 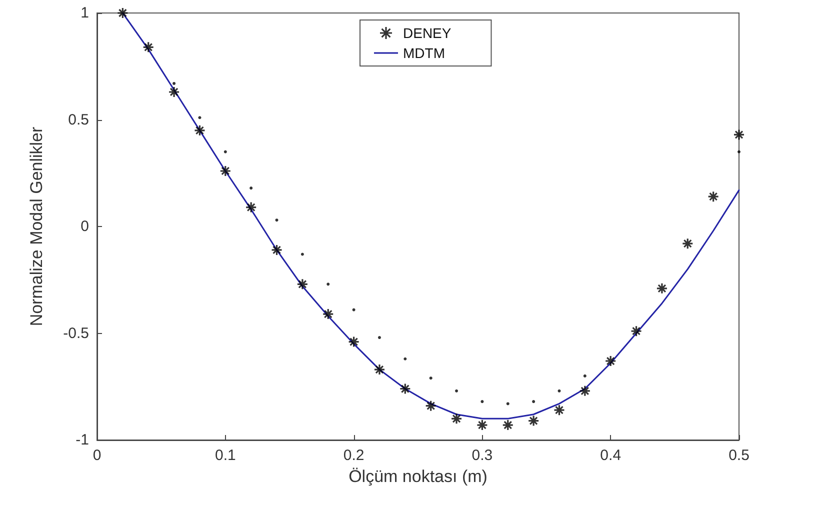 What do you see at coordinates (82, 440) in the screenshot?
I see `y-tick-label: -1` at bounding box center [82, 440].